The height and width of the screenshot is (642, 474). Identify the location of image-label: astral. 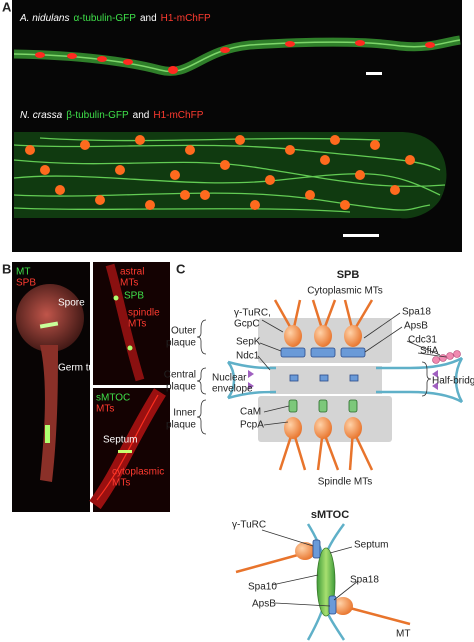
(132, 272).